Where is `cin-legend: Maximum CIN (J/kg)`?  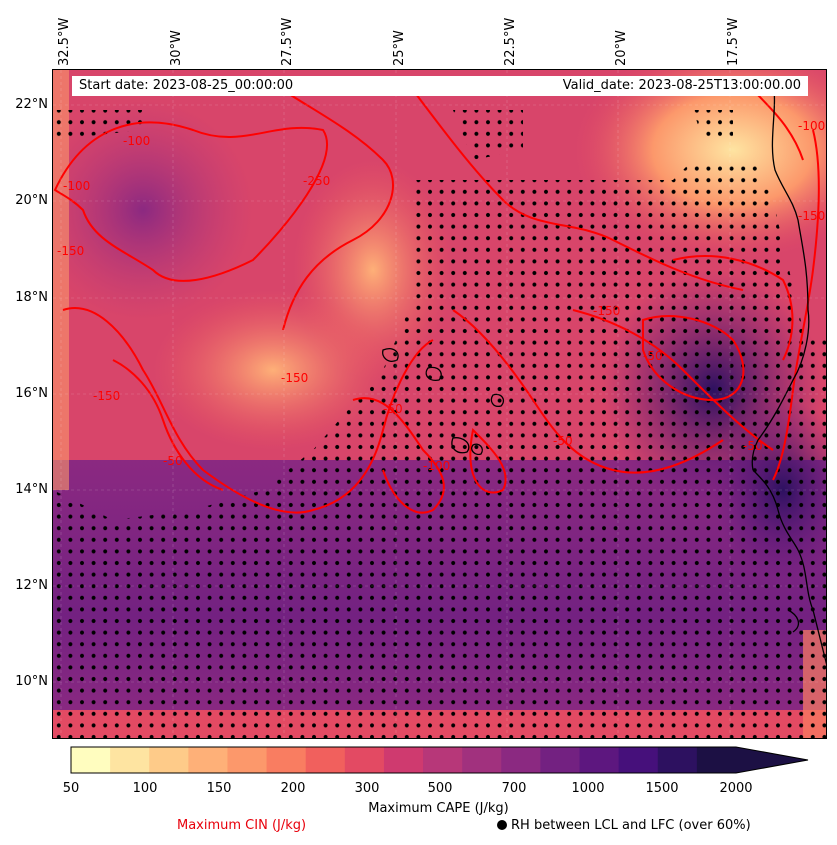 cin-legend: Maximum CIN (J/kg) is located at coordinates (242, 825).